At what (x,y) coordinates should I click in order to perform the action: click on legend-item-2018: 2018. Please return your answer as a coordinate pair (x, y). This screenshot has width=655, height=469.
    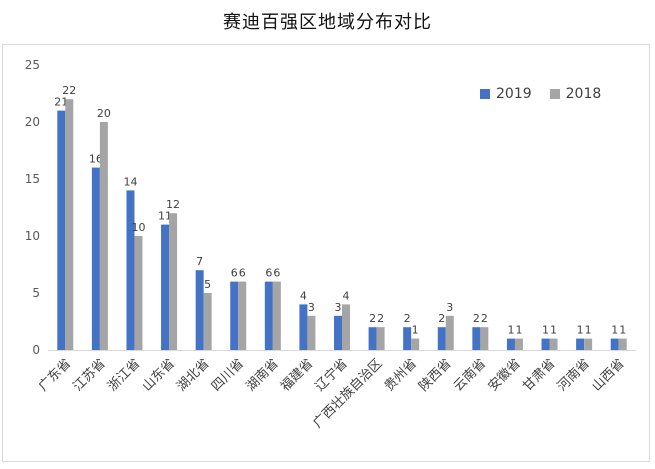
    Looking at the image, I should click on (575, 94).